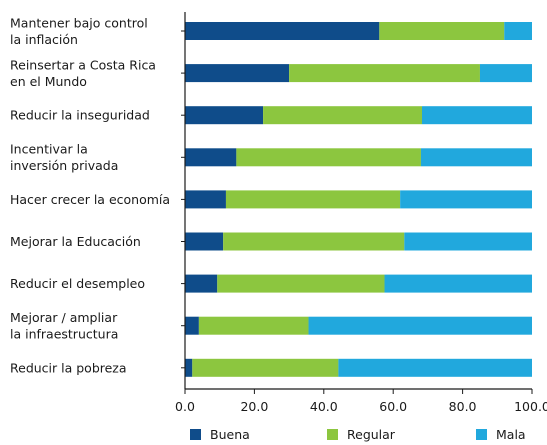 Image resolution: width=547 pixels, height=445 pixels. I want to click on x-tick-label: 60.0, so click(393, 406).